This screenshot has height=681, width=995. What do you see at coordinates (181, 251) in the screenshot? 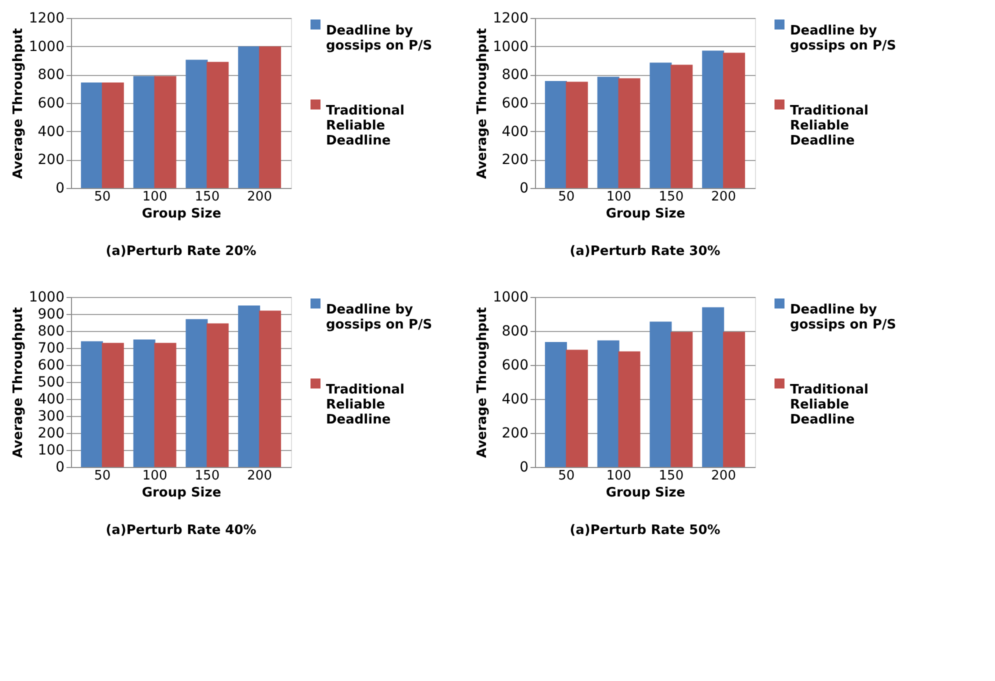
I see `text: (a)Perturb Rate 20%` at bounding box center [181, 251].